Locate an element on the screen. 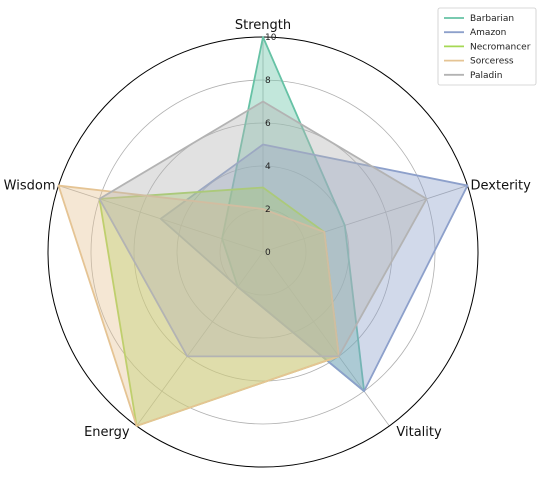  r-tick-label: 8 is located at coordinates (268, 81).